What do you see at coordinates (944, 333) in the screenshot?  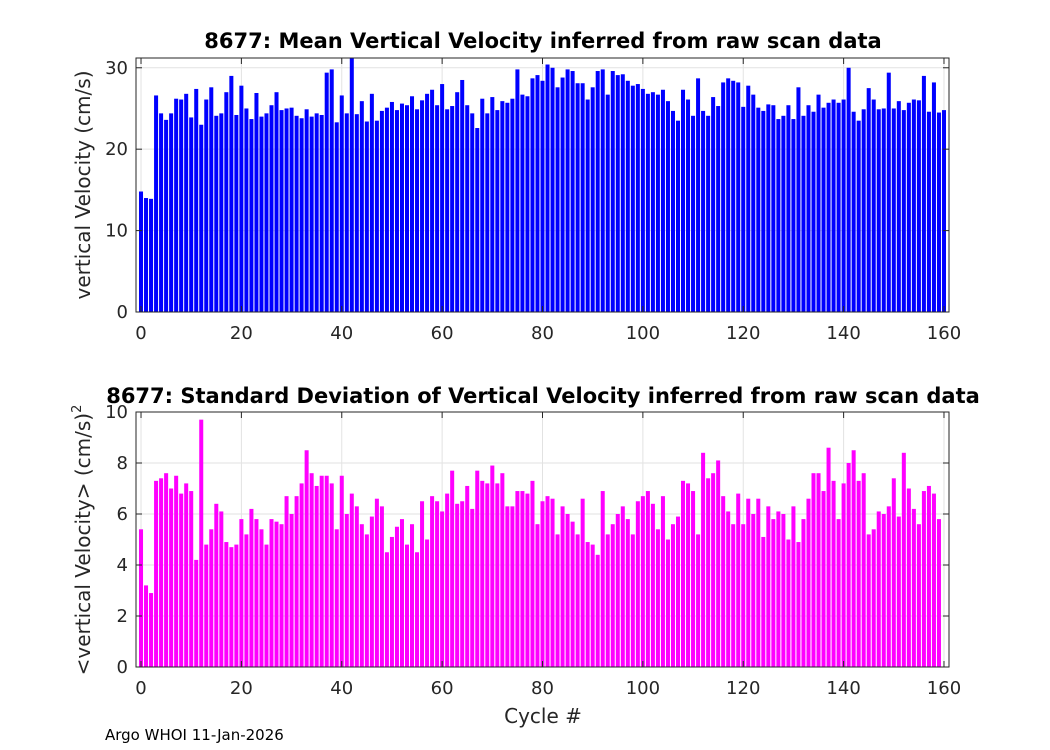 I see `x-tick-label: 160` at bounding box center [944, 333].